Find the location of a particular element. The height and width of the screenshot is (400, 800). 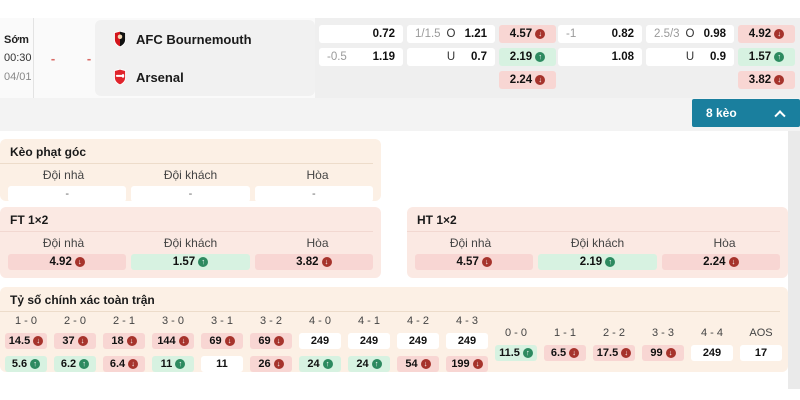

score-column: 2 - 1 18 6.4 is located at coordinates (124, 343).